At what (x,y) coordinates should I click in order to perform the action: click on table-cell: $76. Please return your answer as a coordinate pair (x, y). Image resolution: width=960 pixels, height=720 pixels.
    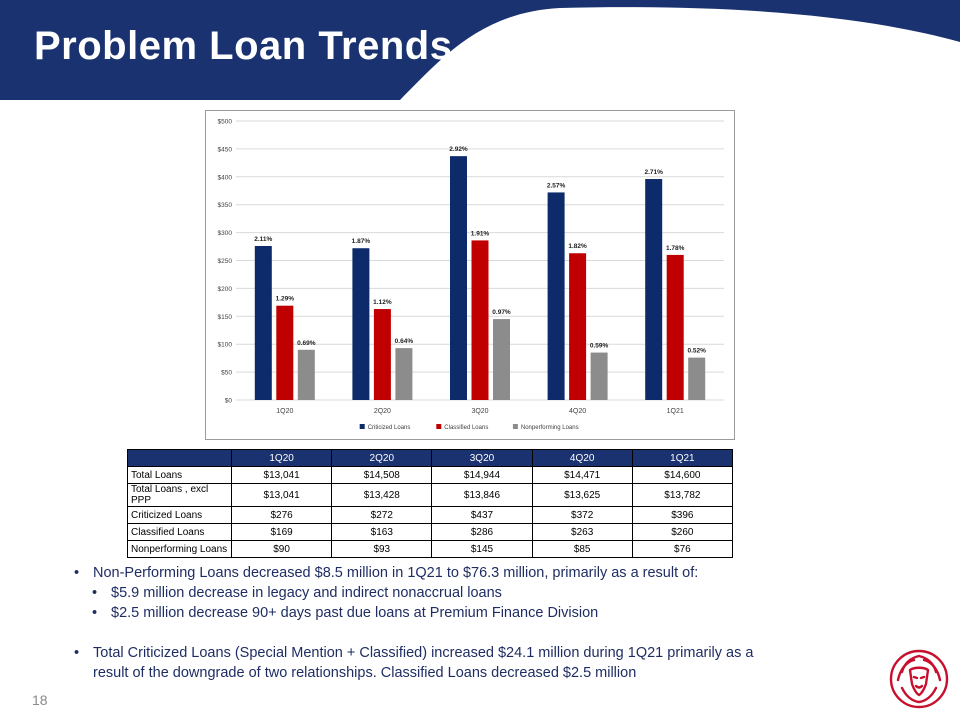
    Looking at the image, I should click on (682, 549).